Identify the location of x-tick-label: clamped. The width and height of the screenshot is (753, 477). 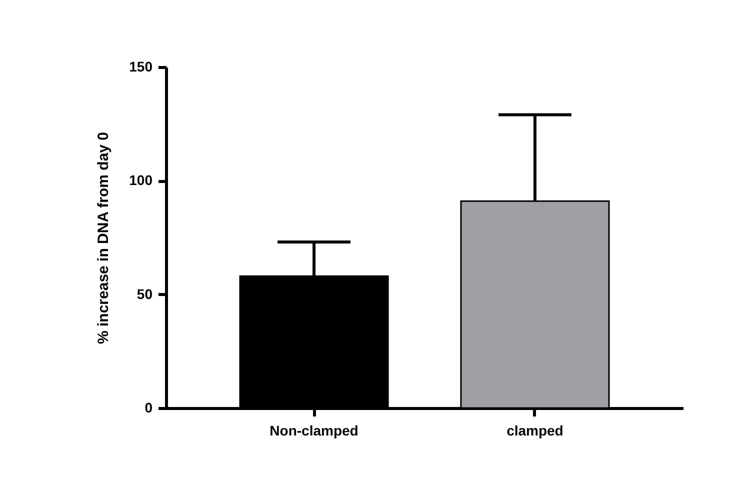
(535, 430).